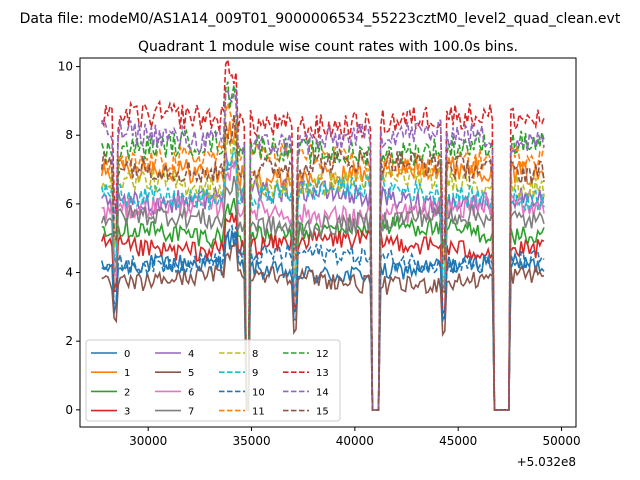 The image size is (640, 480). Describe the element at coordinates (322, 412) in the screenshot. I see `legend-label-15: 15` at that location.